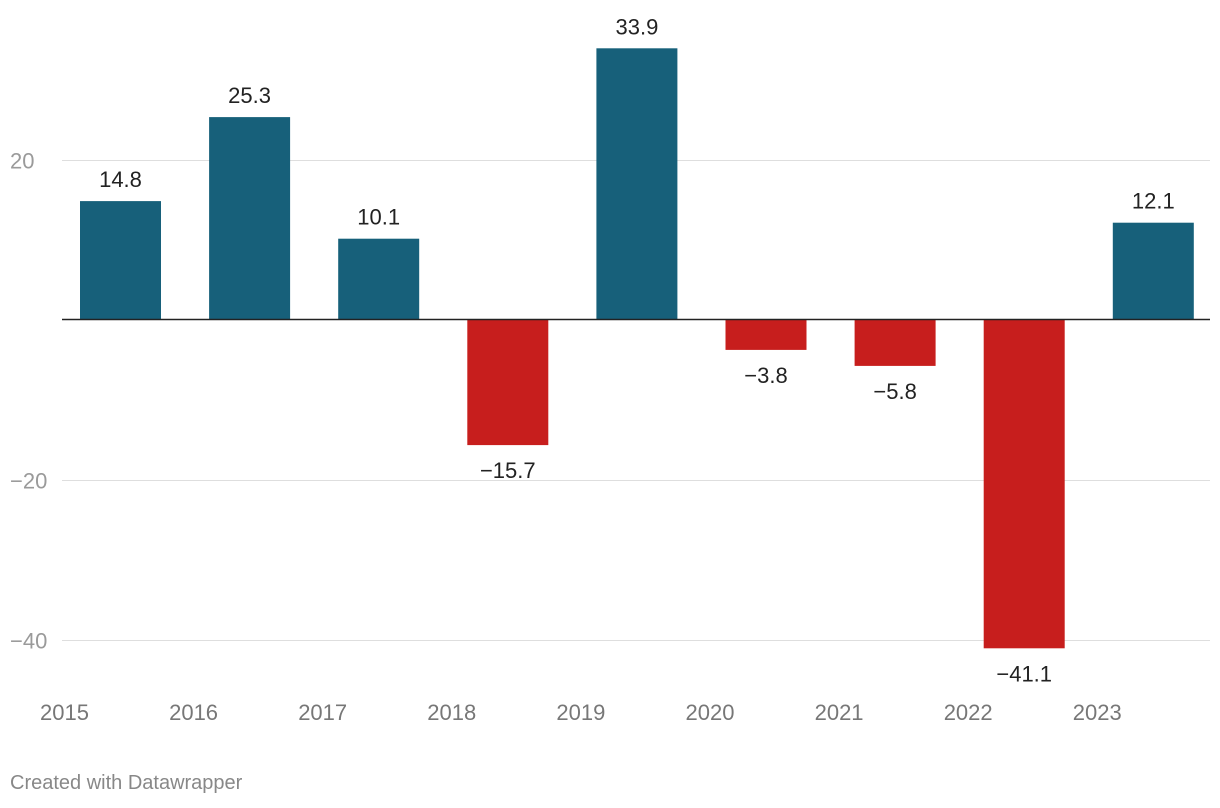 Image resolution: width=1220 pixels, height=808 pixels. What do you see at coordinates (126, 783) in the screenshot?
I see `credit-text: Created with Datawrapper` at bounding box center [126, 783].